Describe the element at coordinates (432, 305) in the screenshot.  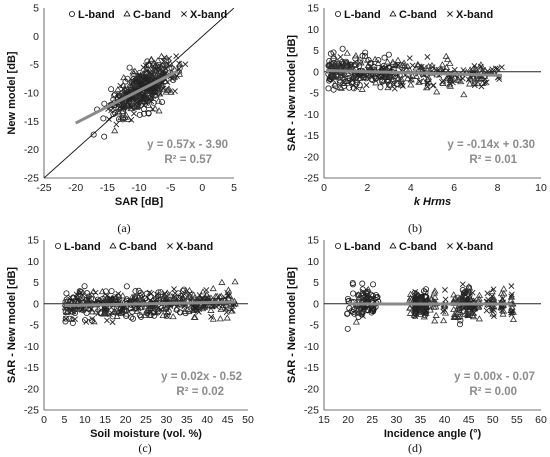
I see `plot-area-d` at that location.